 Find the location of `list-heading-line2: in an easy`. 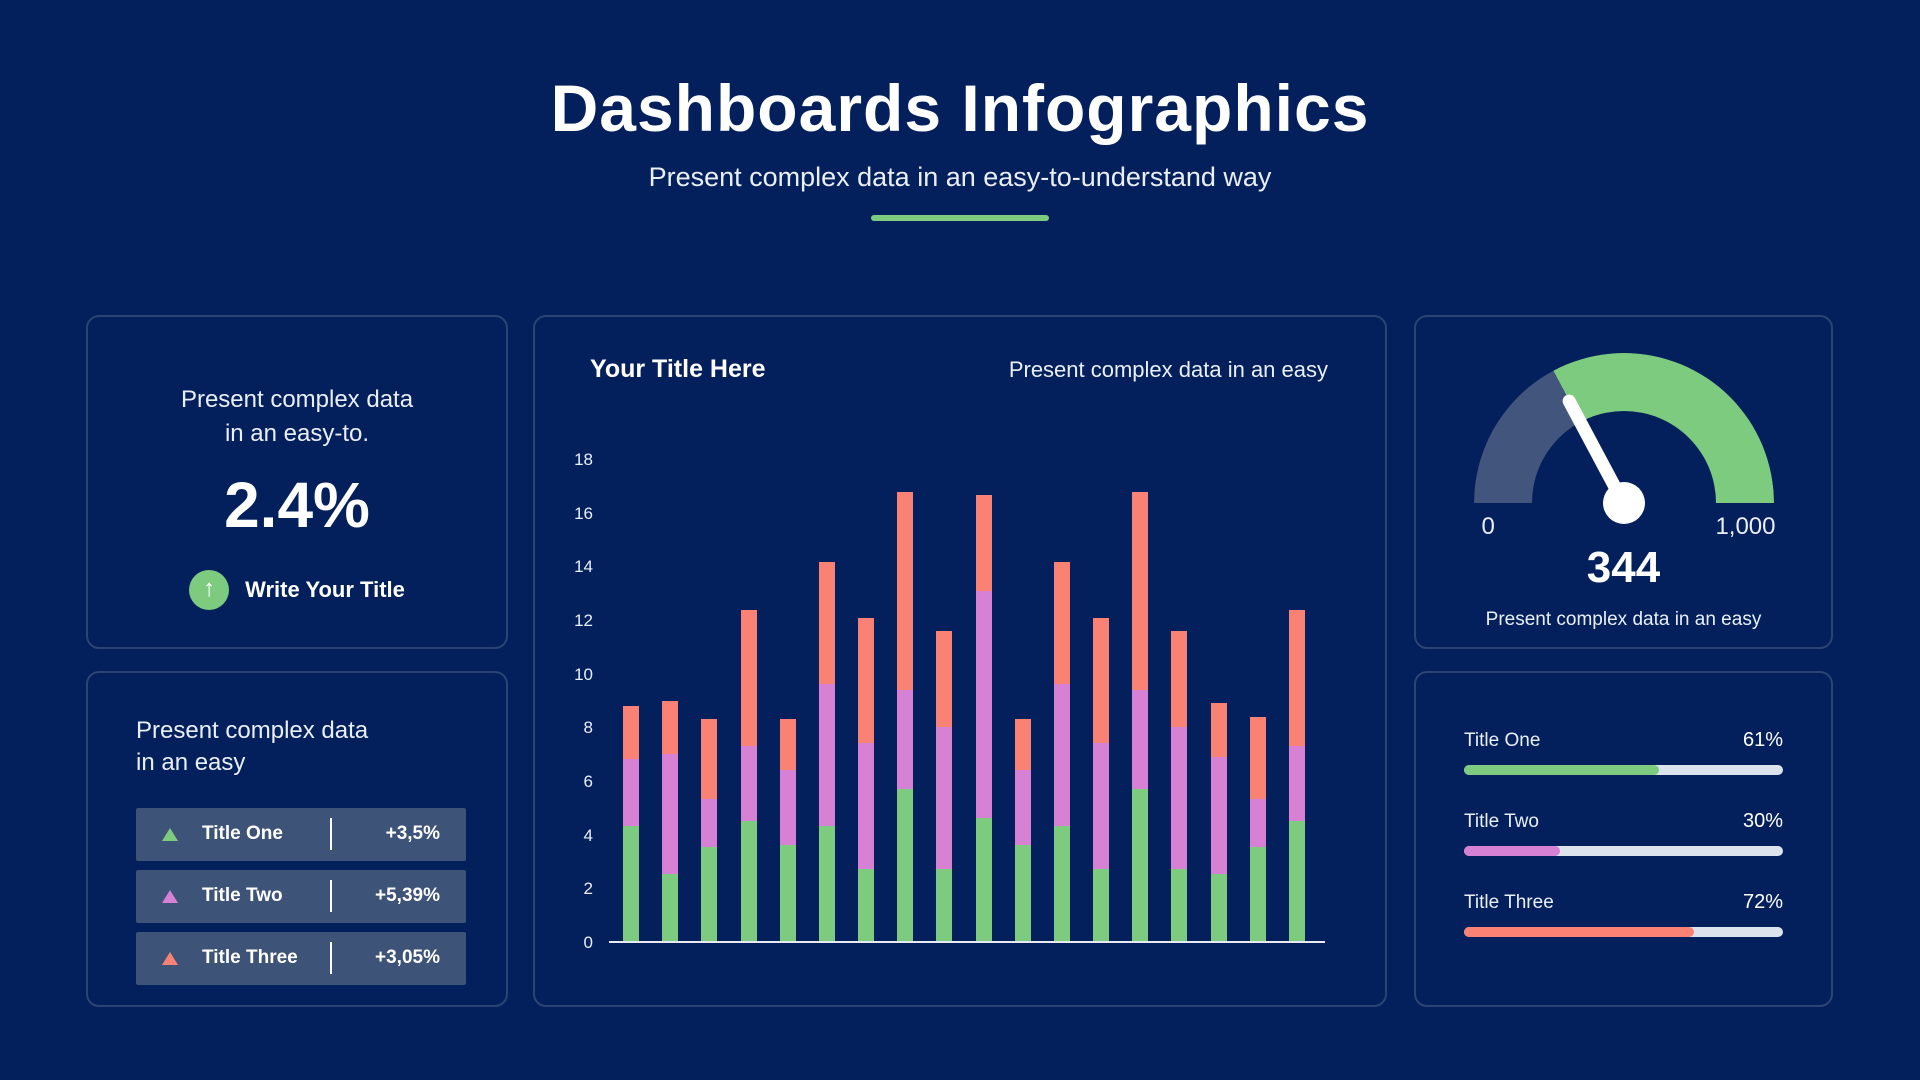

list-heading-line2: in an easy is located at coordinates (191, 763).